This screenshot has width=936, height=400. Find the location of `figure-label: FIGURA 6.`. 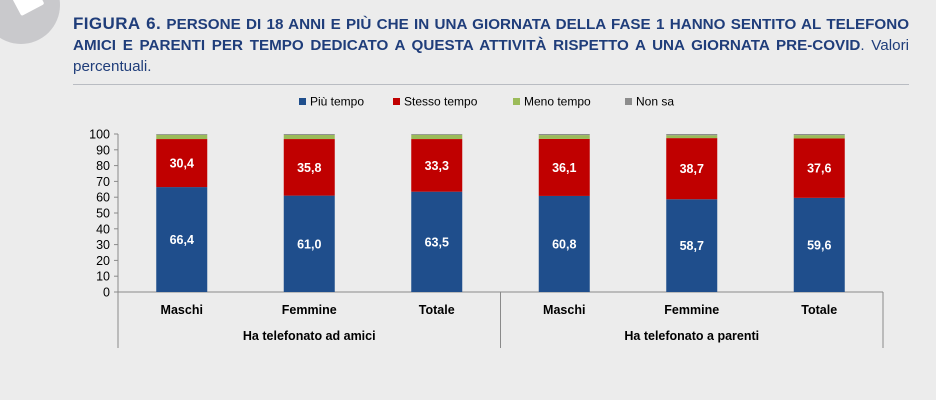

figure-label: FIGURA 6. is located at coordinates (117, 23).